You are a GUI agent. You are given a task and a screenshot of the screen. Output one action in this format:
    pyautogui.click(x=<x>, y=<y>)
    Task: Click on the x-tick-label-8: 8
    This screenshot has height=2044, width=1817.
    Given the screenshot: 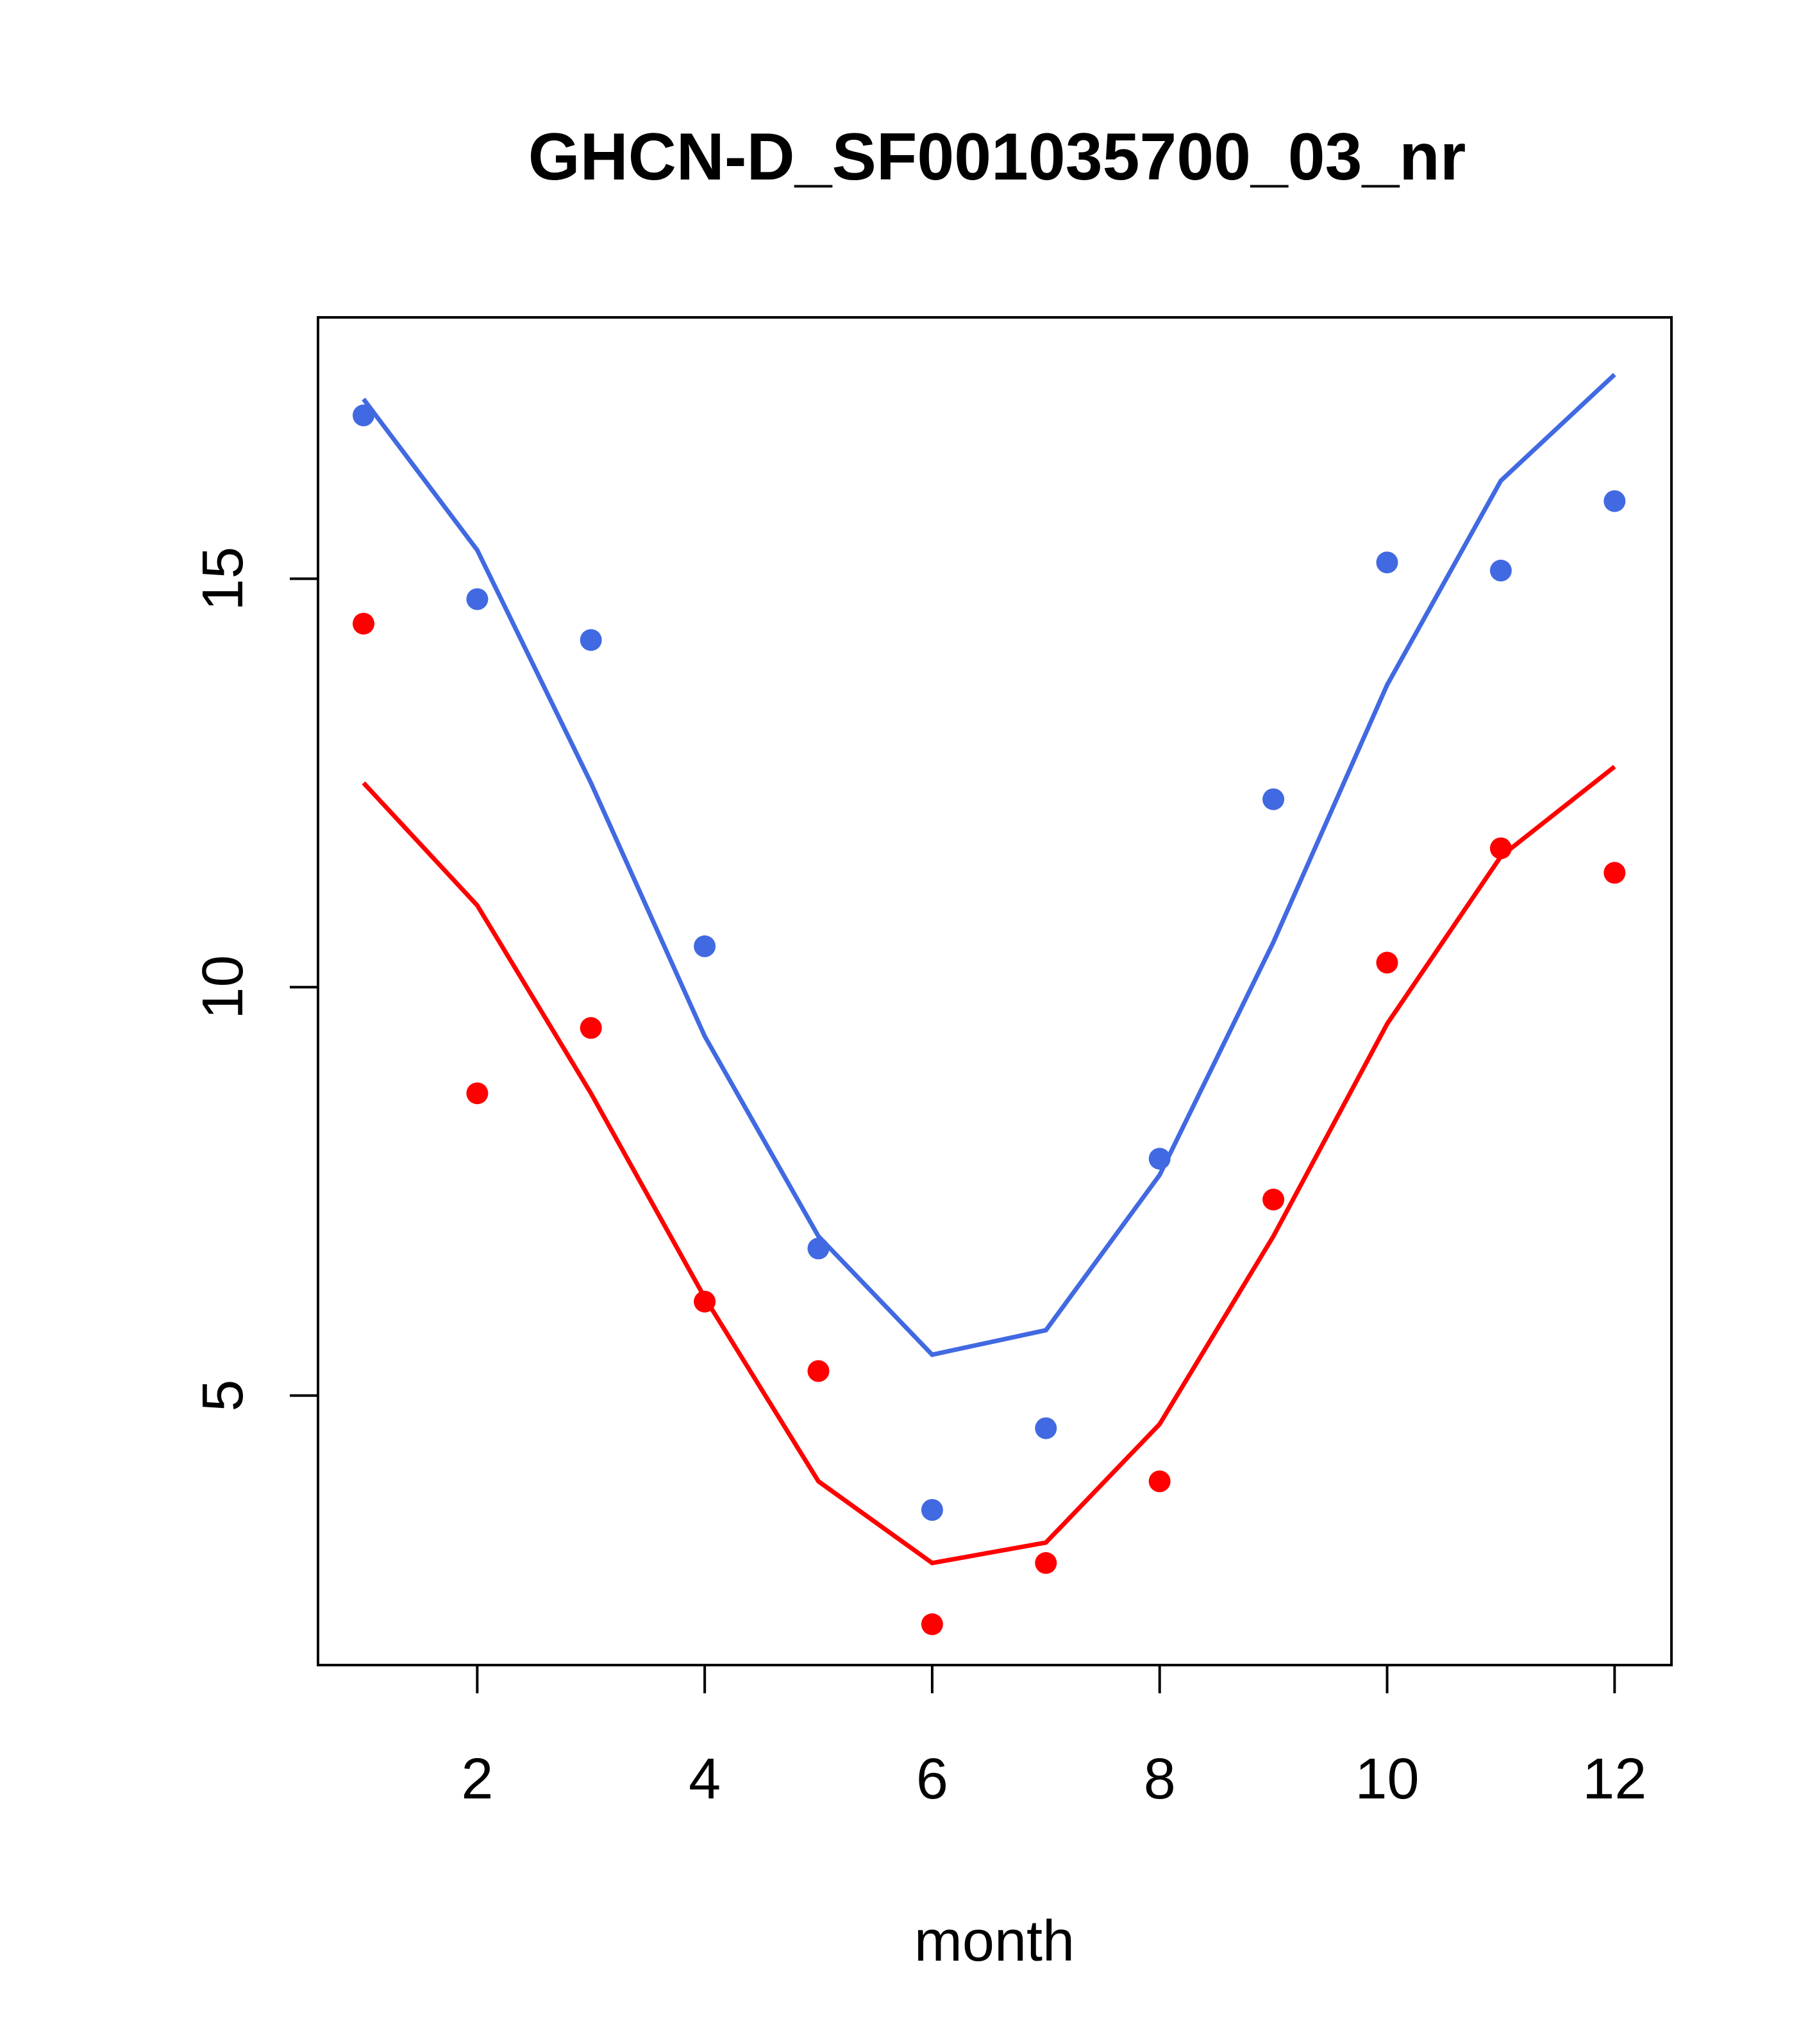 What is the action you would take?
    pyautogui.click(x=1160, y=1779)
    